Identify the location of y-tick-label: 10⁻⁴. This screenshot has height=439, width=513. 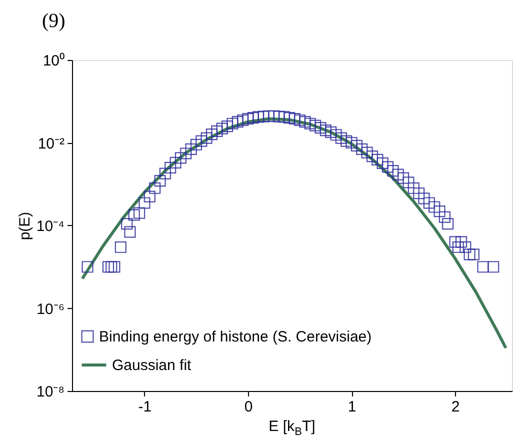
(50, 226).